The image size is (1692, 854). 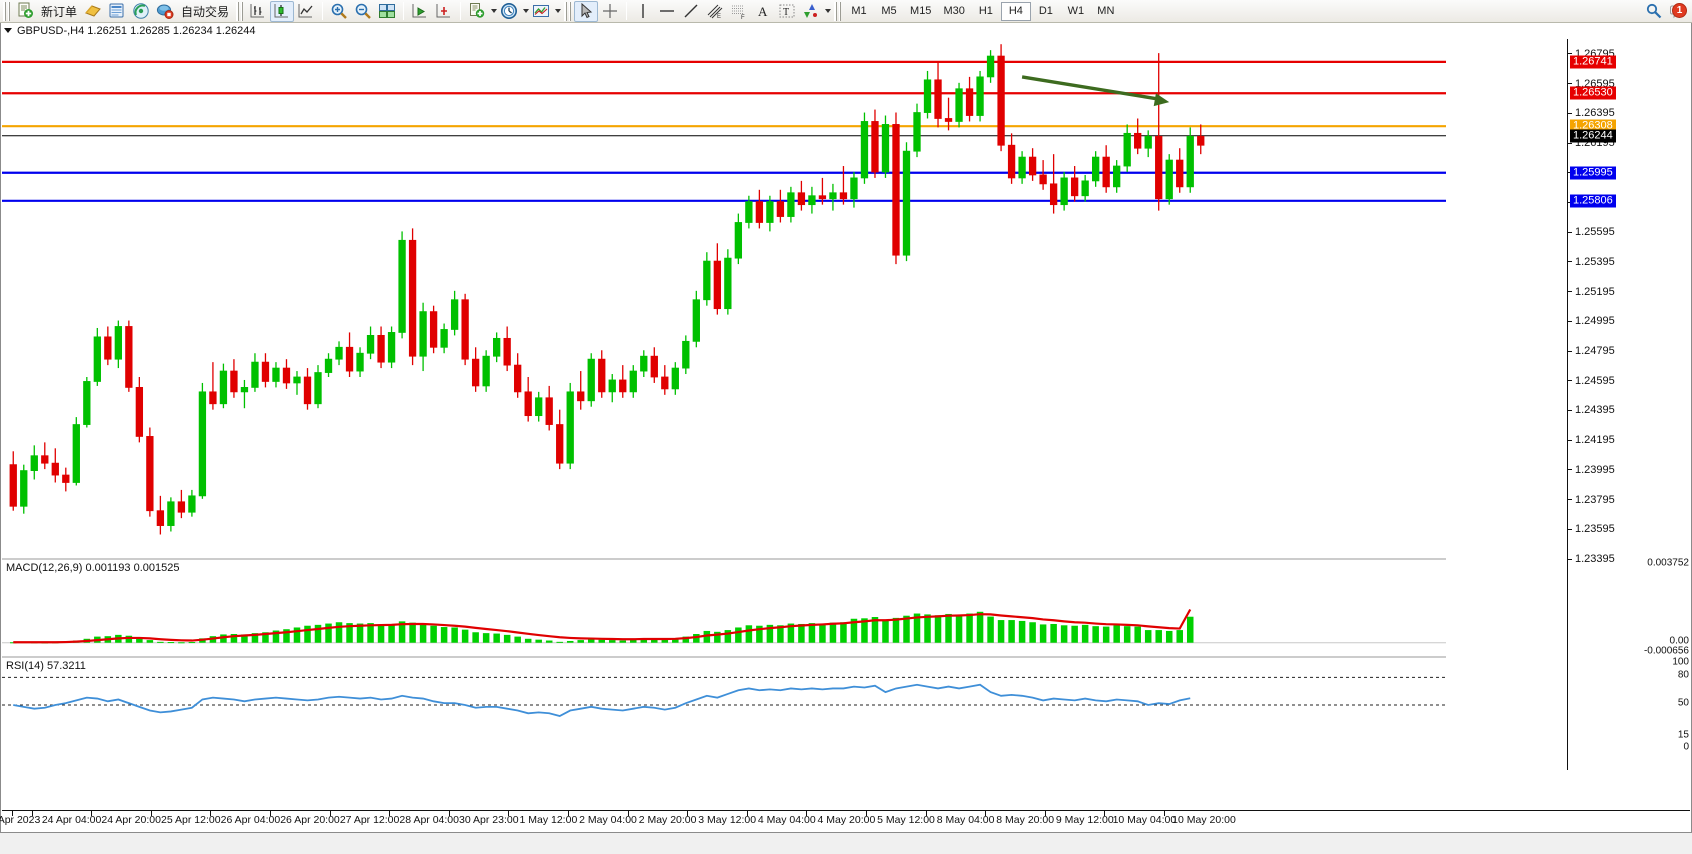 I want to click on notifications-icon: 1, so click(x=1679, y=11).